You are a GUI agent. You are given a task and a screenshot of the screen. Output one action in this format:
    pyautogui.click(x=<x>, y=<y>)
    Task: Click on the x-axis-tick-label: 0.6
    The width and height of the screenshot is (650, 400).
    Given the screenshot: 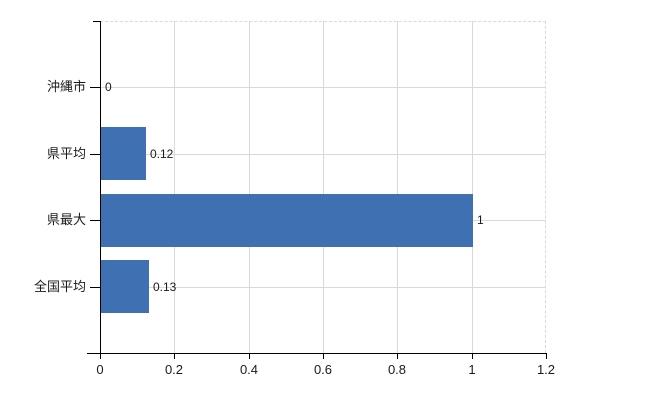 What is the action you would take?
    pyautogui.click(x=323, y=369)
    